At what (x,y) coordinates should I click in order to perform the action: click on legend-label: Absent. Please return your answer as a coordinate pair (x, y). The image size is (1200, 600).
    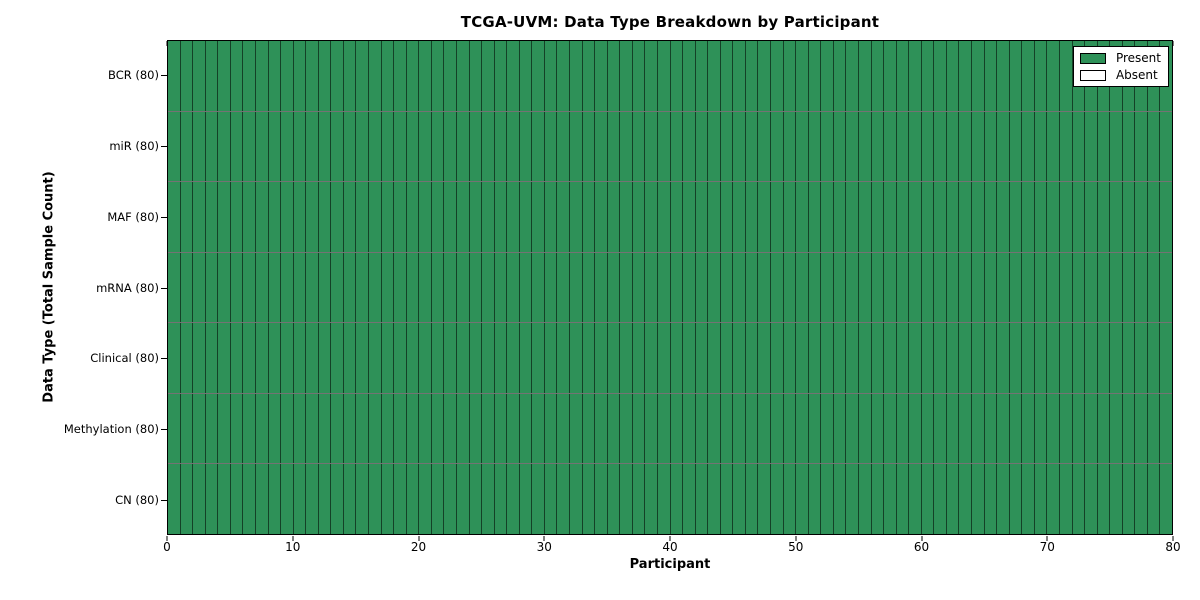
    Looking at the image, I should click on (1136, 75).